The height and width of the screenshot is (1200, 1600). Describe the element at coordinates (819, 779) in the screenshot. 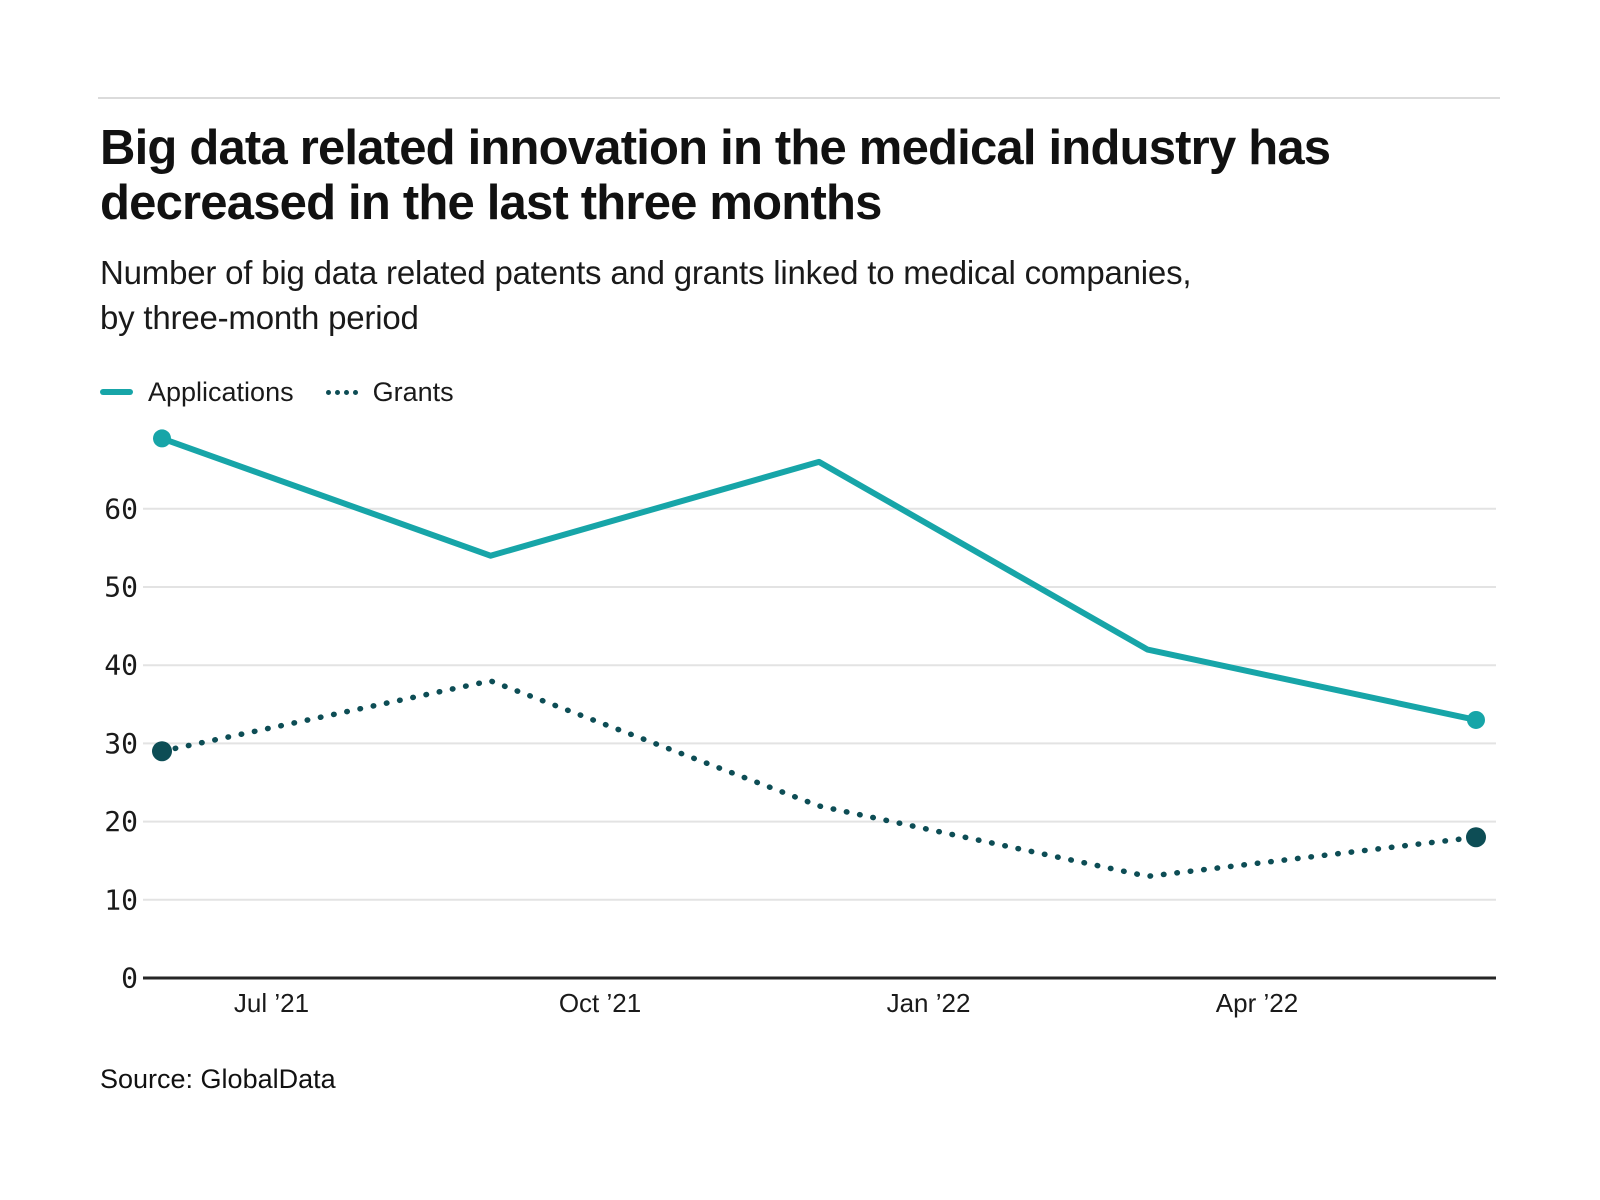

I see `grants-line` at that location.